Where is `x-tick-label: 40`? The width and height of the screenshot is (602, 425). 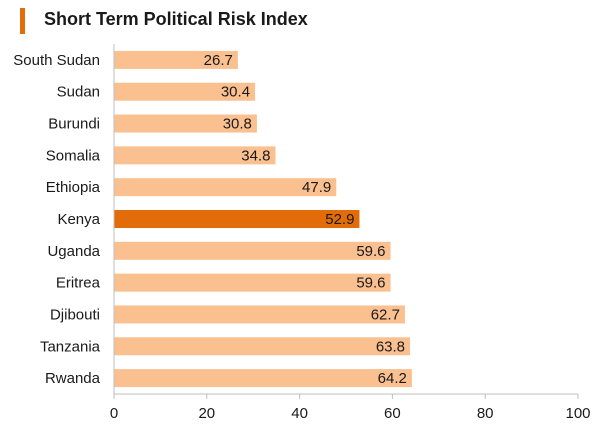
x-tick-label: 40 is located at coordinates (299, 413).